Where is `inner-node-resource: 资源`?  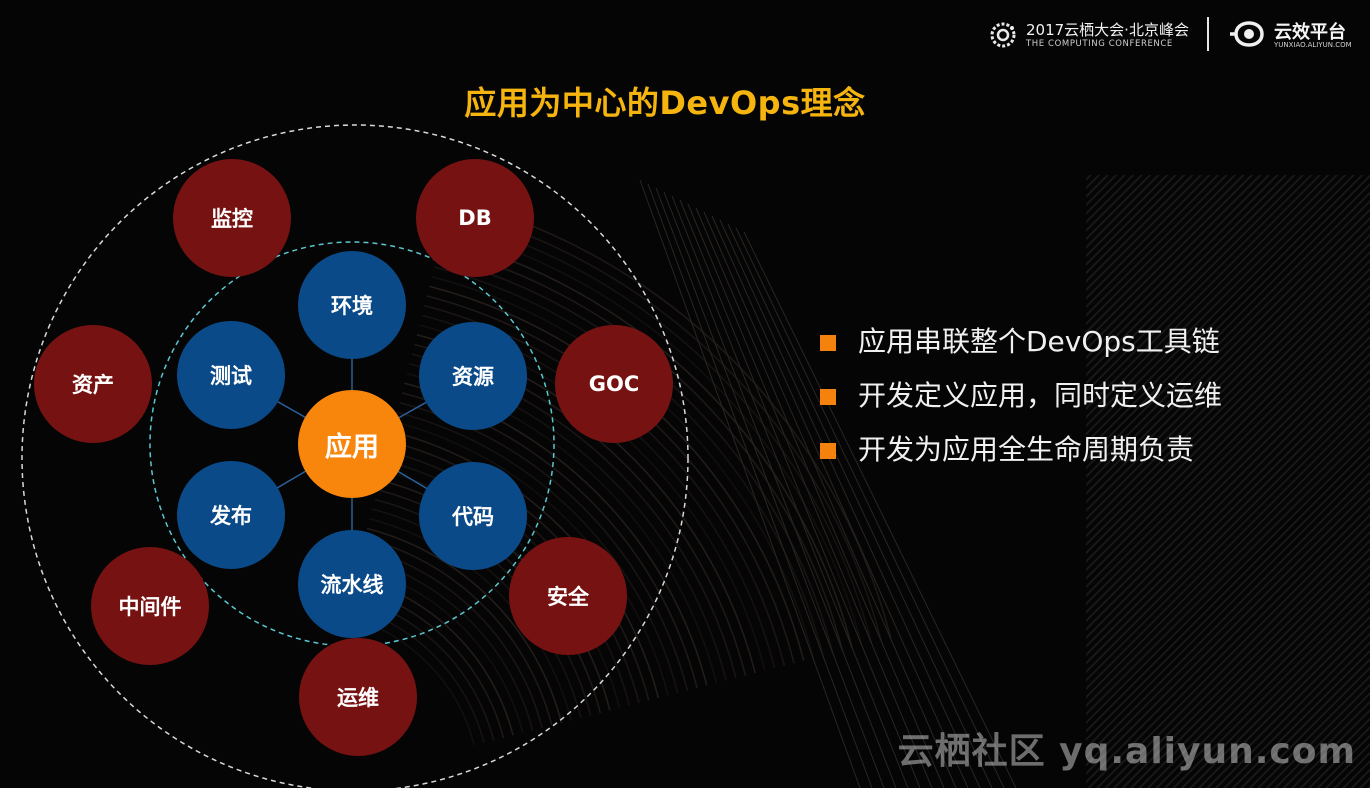 inner-node-resource: 资源 is located at coordinates (473, 376).